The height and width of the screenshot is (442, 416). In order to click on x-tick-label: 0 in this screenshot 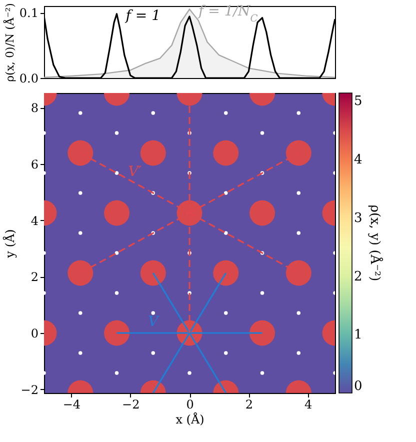, I will do `click(190, 405)`.